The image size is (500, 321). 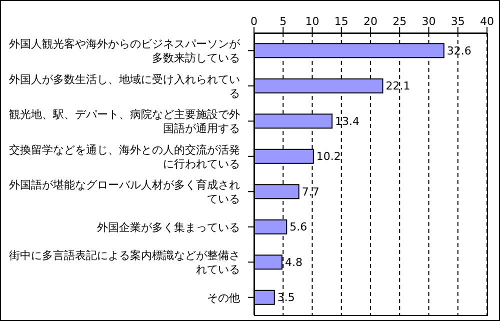 What do you see at coordinates (487, 21) in the screenshot?
I see `x-tick-label: 40` at bounding box center [487, 21].